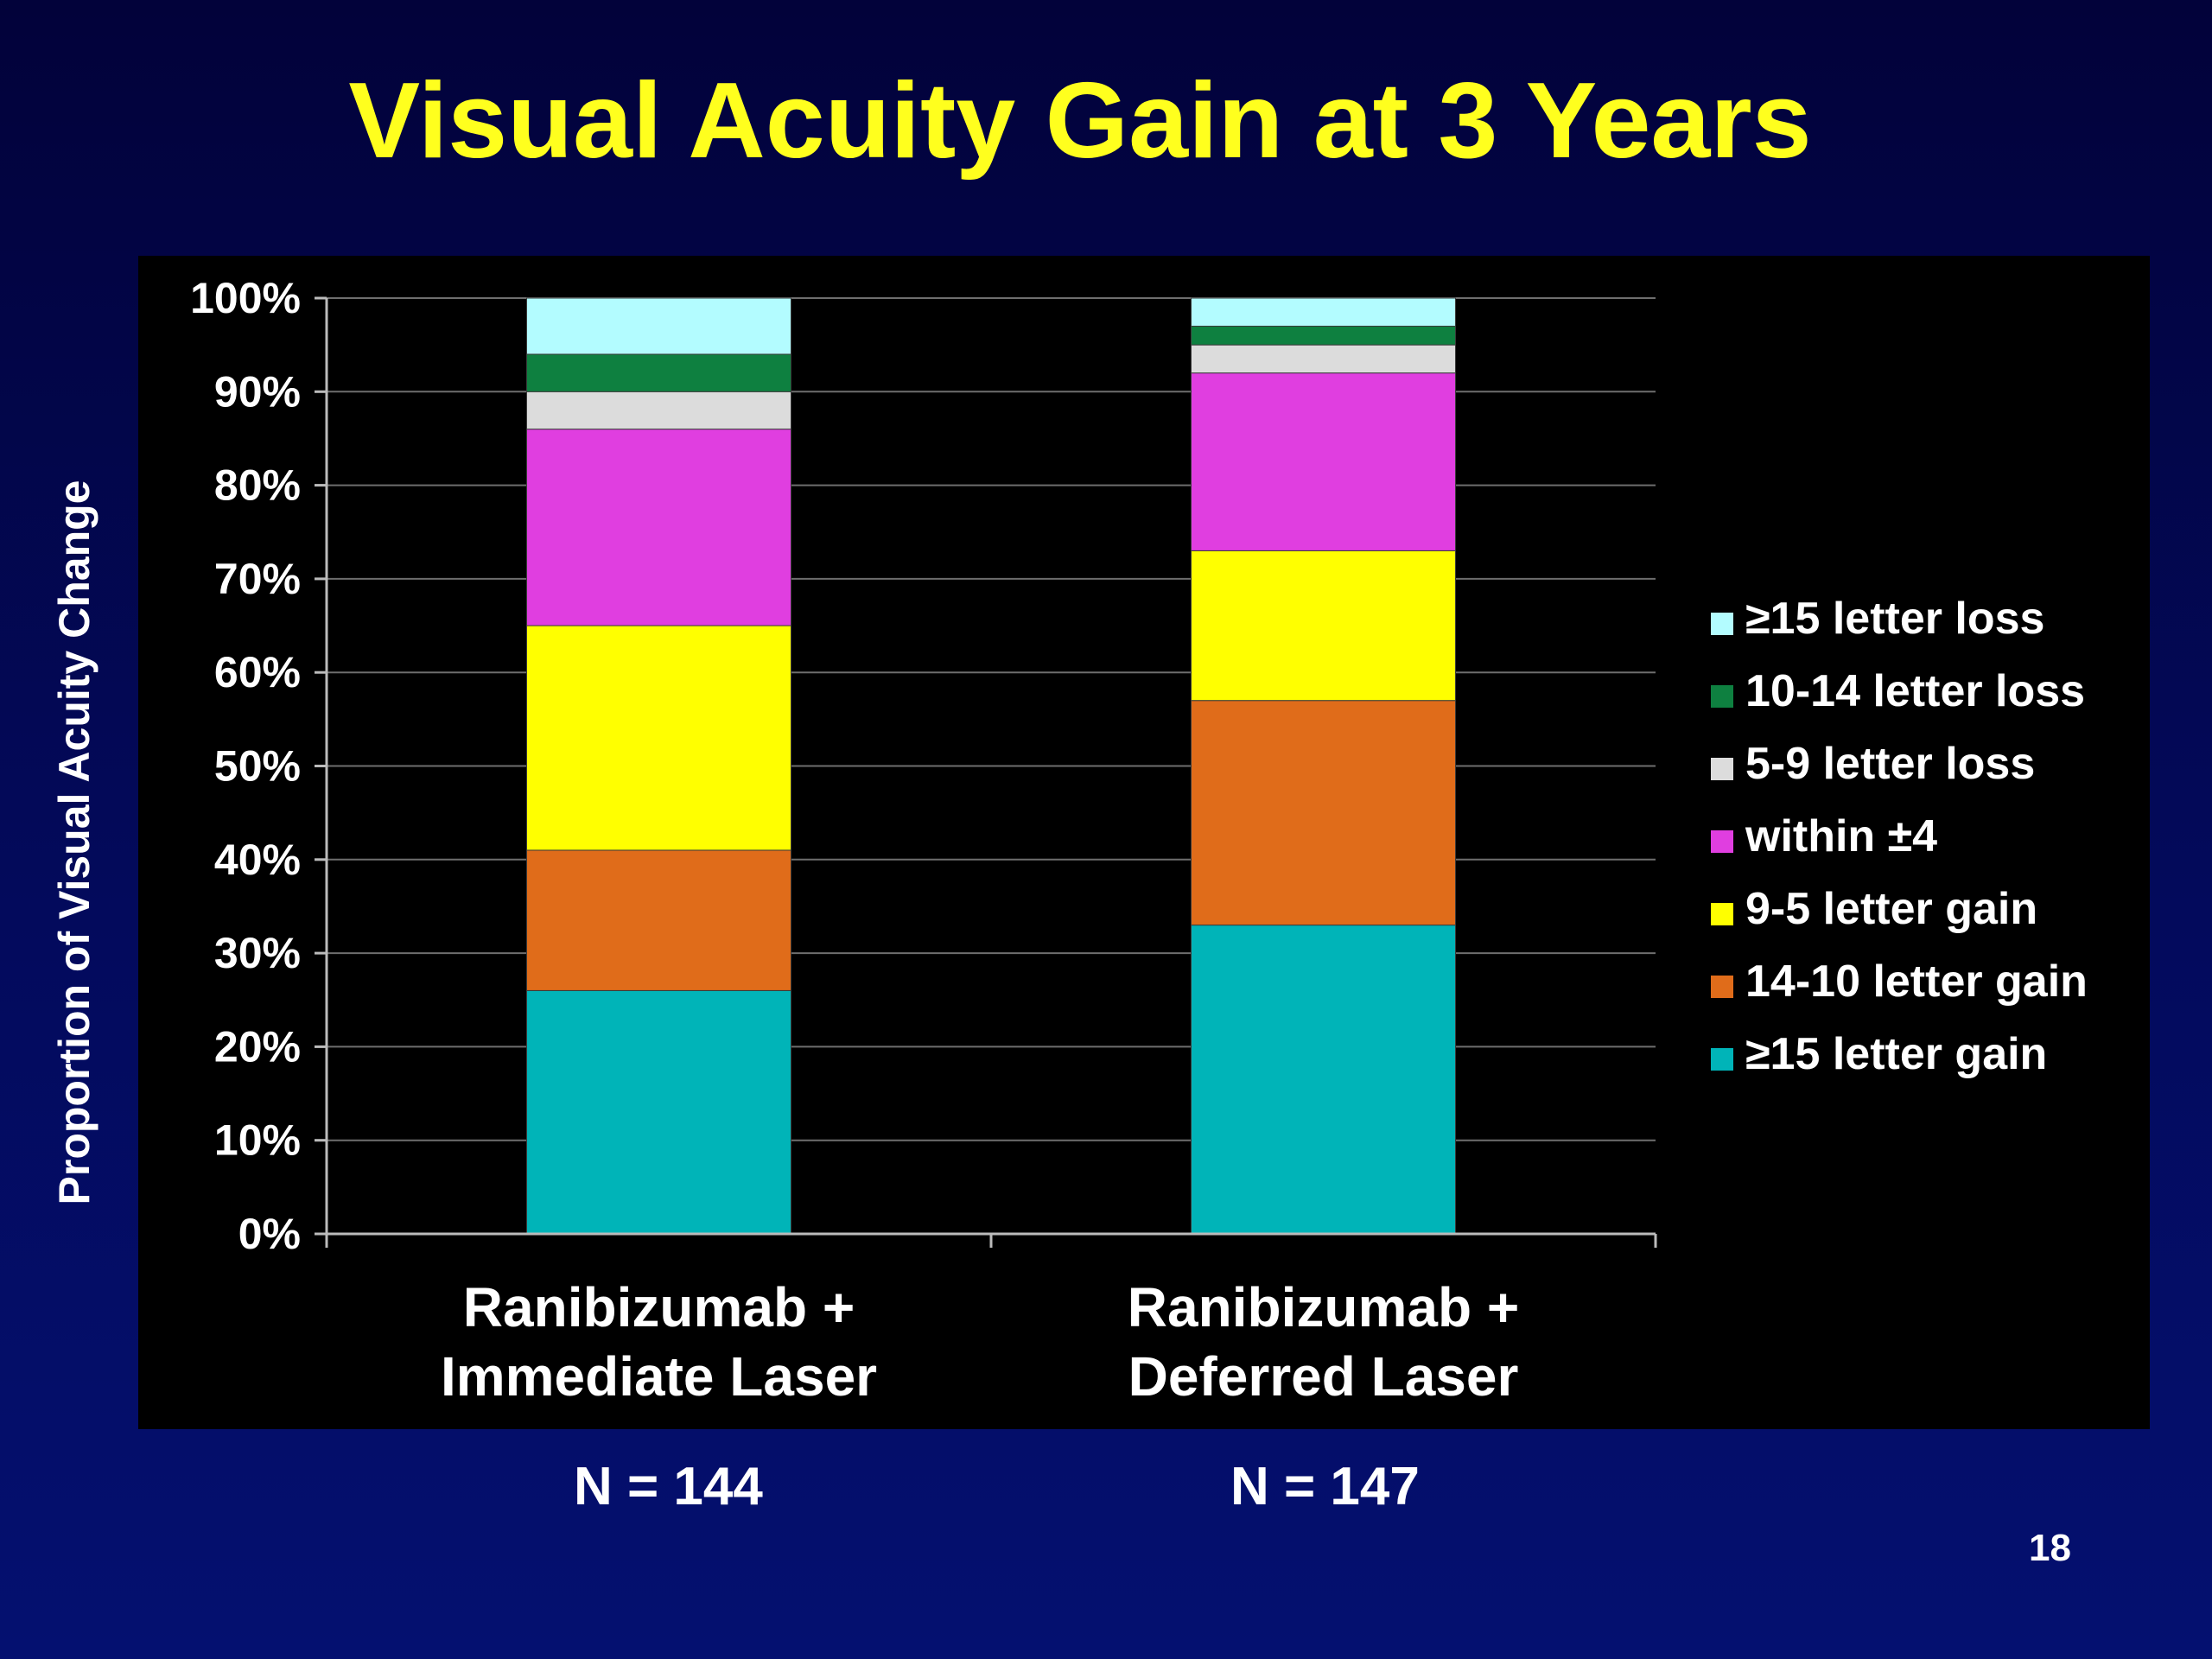  I want to click on legend-label: 9-5 letter gain, so click(1891, 909).